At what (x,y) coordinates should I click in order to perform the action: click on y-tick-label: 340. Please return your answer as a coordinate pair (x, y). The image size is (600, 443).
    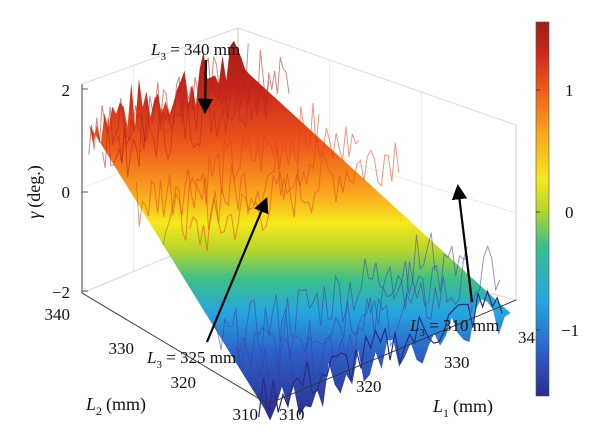
    Looking at the image, I should click on (58, 314).